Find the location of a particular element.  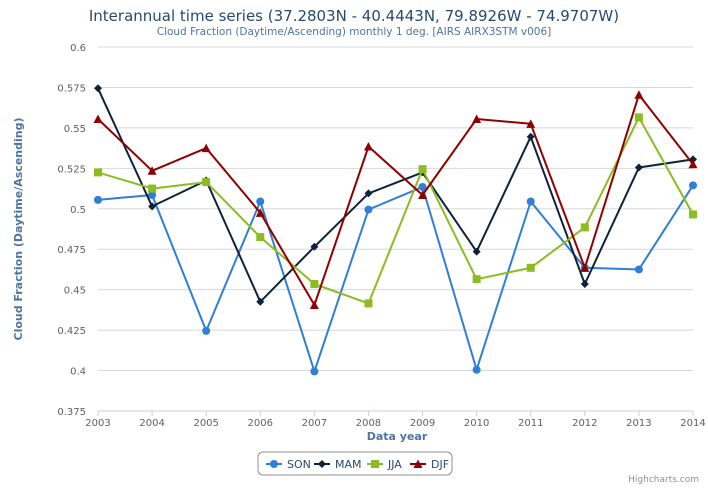

y-tick-label: 0.375 is located at coordinates (71, 412).